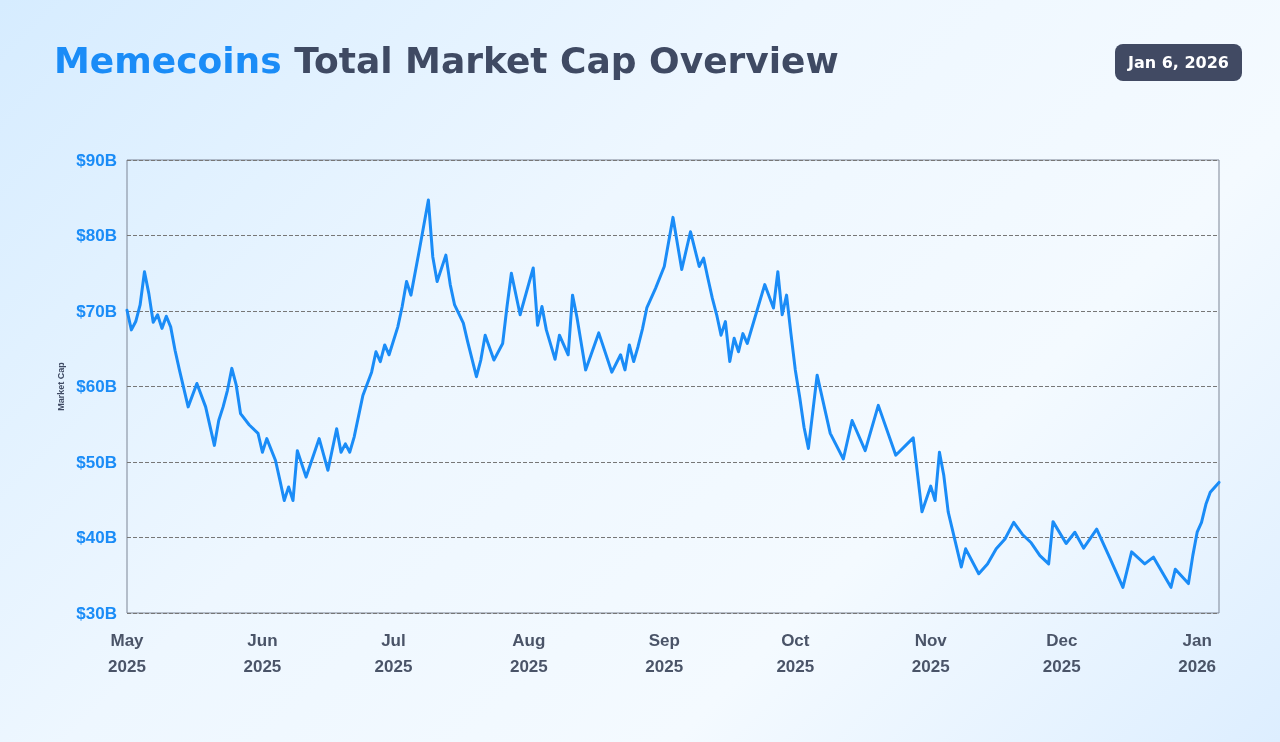 The width and height of the screenshot is (1280, 742). What do you see at coordinates (446, 60) in the screenshot?
I see `chart-title: Memecoins Total Market Cap Overview` at bounding box center [446, 60].